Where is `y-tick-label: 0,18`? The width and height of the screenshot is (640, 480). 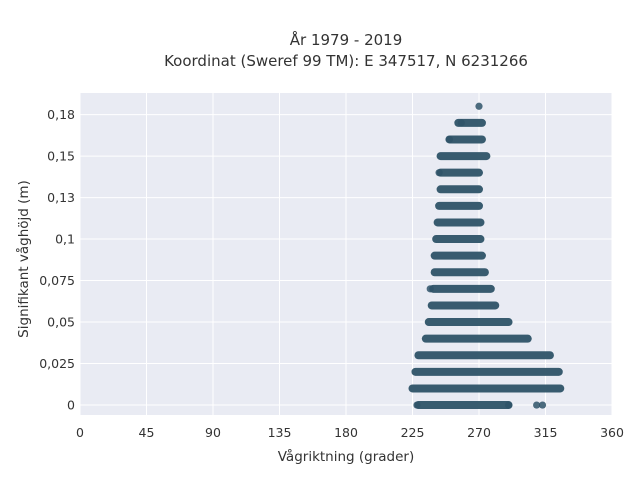
y-tick-label: 0,18 is located at coordinates (61, 114).